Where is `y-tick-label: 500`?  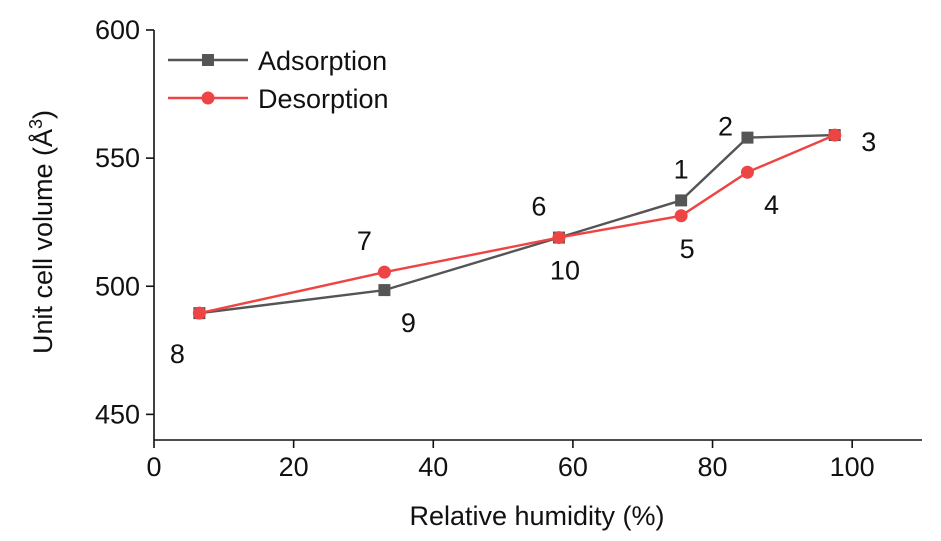
y-tick-label: 500 is located at coordinates (117, 286).